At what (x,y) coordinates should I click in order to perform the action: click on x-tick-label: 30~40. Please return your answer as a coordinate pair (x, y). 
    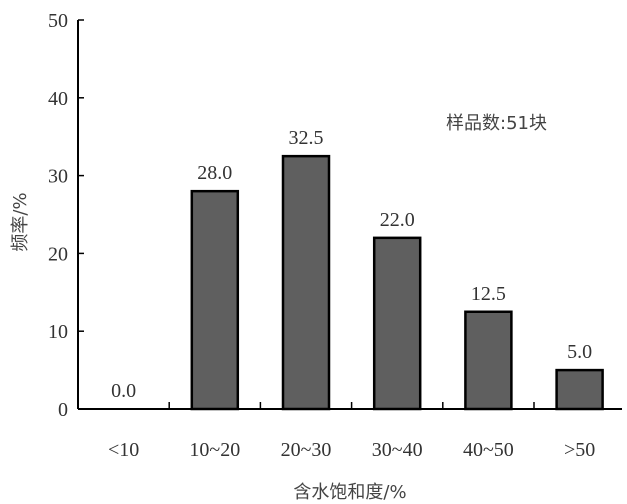
    Looking at the image, I should click on (397, 450).